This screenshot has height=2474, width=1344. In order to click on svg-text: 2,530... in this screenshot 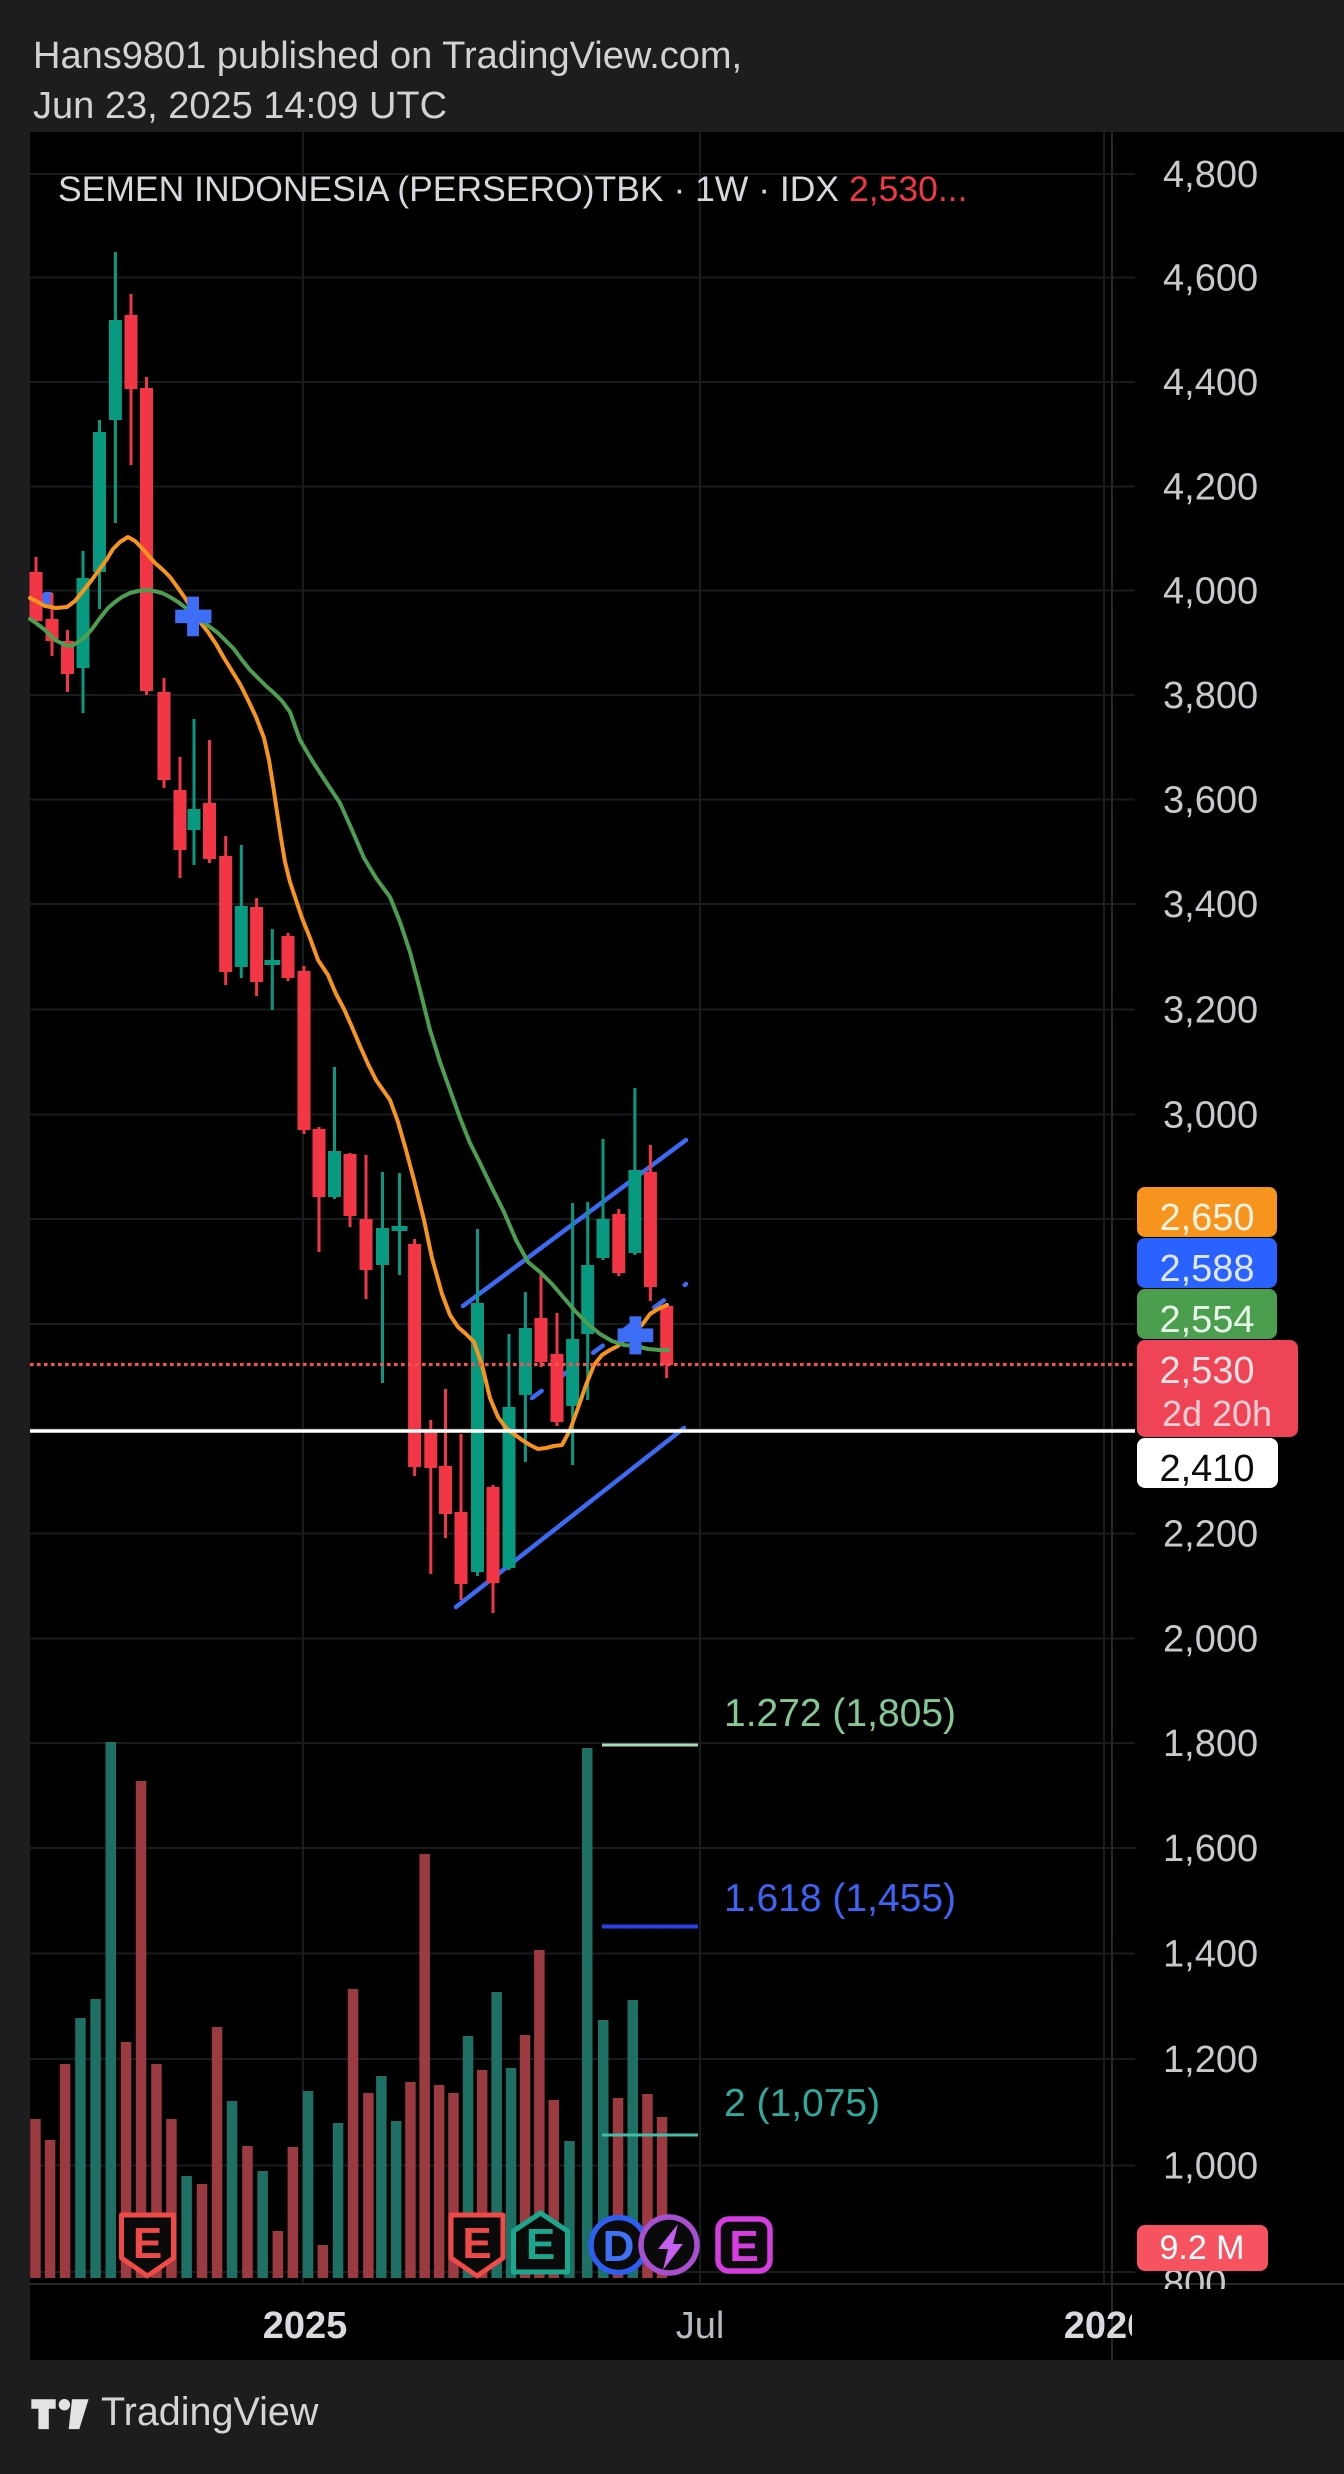, I will do `click(908, 189)`.